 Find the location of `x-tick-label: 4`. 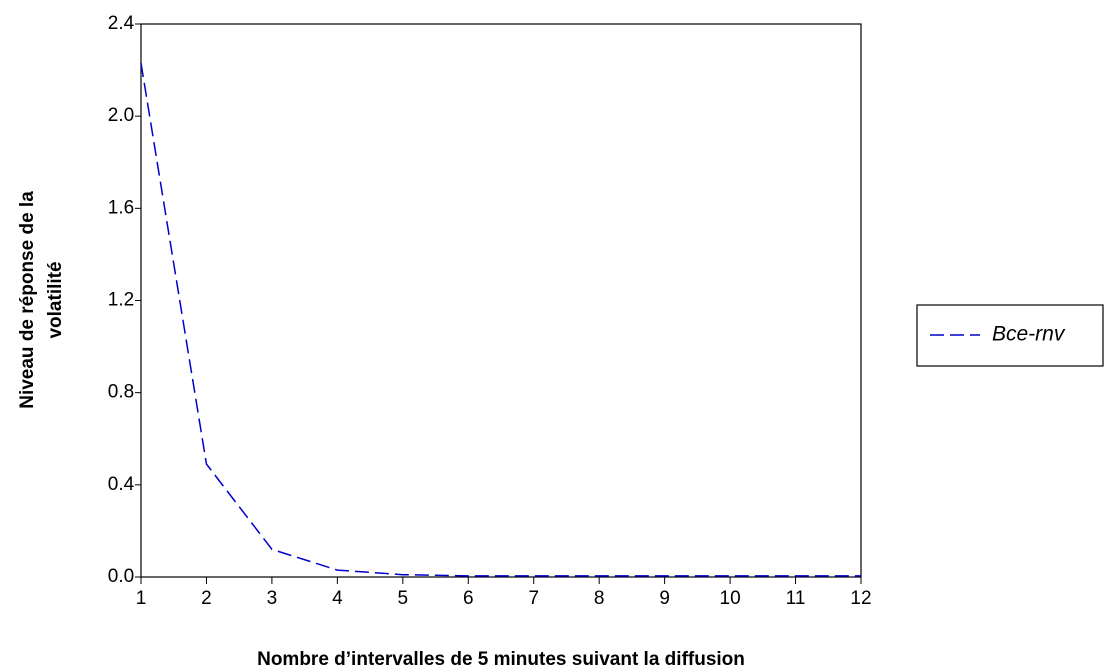

x-tick-label: 4 is located at coordinates (337, 598).